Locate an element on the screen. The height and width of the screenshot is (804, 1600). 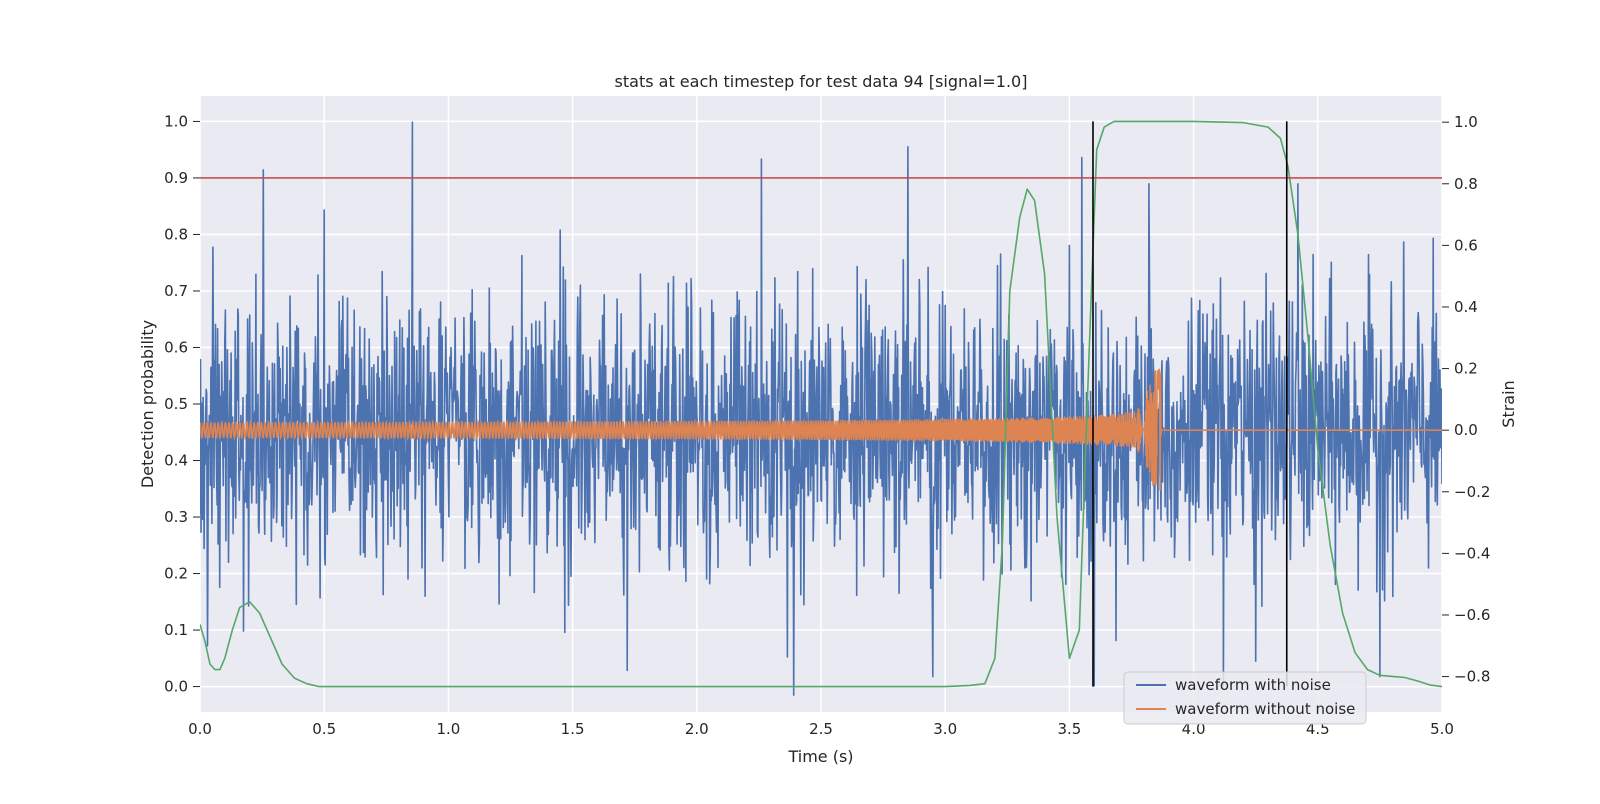
legend-label-noisy: waveform with noise is located at coordinates (1253, 685).